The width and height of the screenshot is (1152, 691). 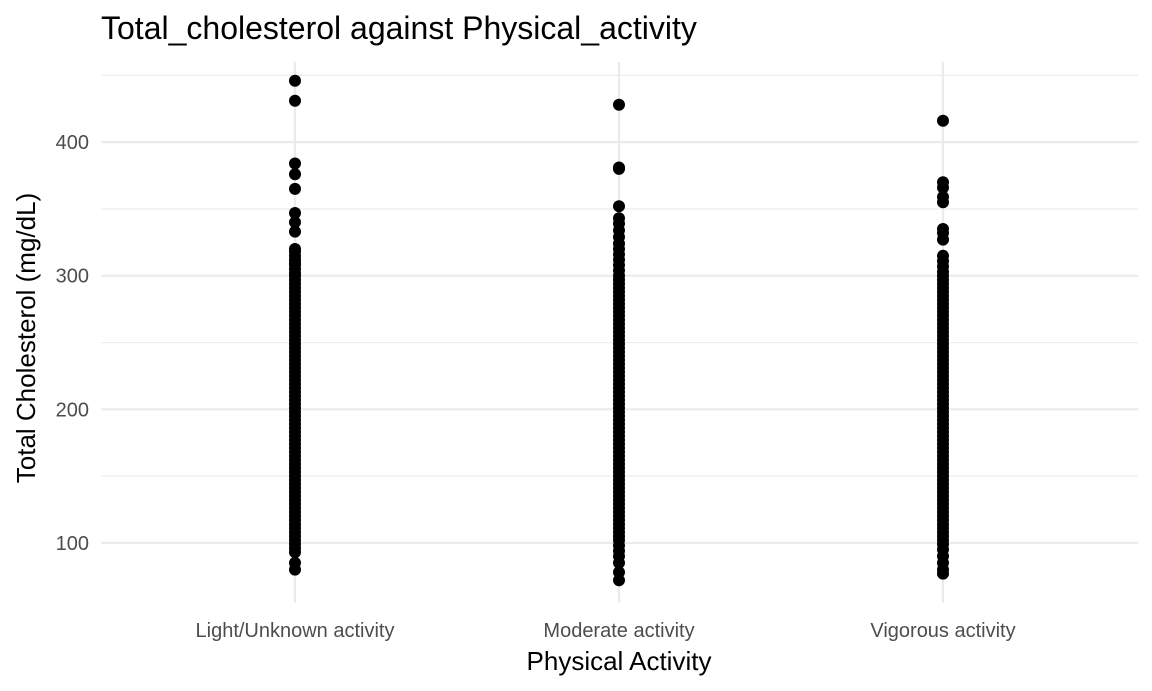 I want to click on y-tick-label: 400, so click(x=72, y=143).